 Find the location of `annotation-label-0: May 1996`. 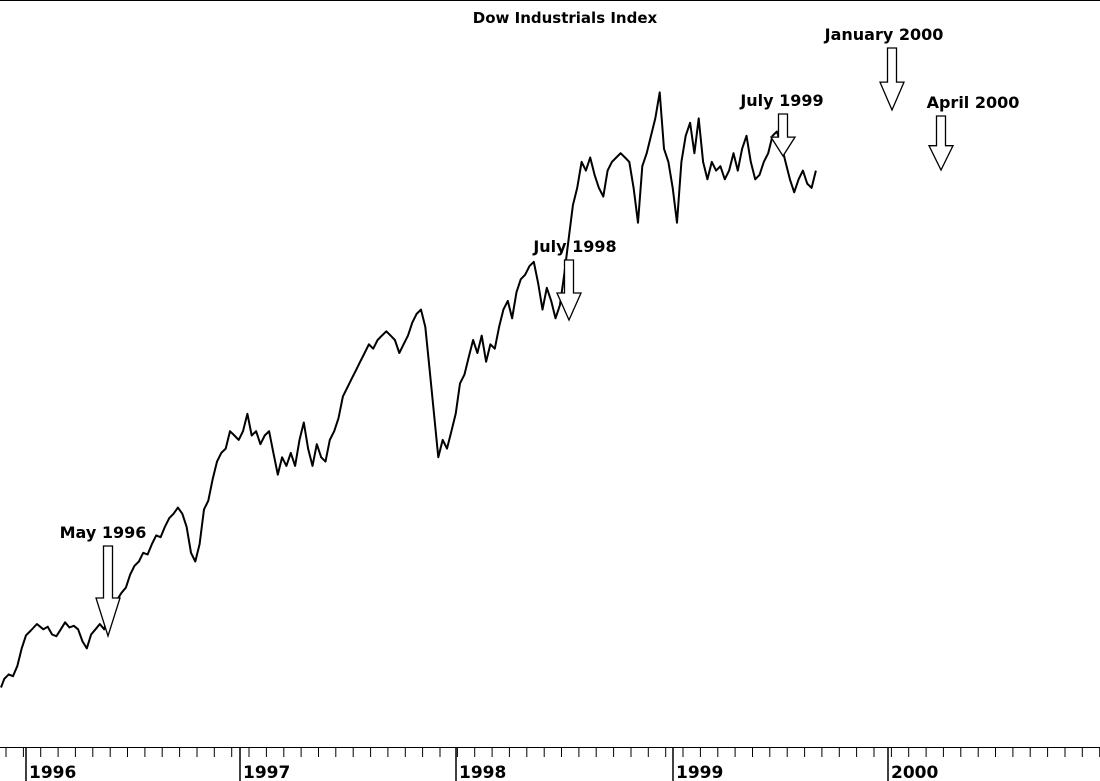

annotation-label-0: May 1996 is located at coordinates (103, 532).